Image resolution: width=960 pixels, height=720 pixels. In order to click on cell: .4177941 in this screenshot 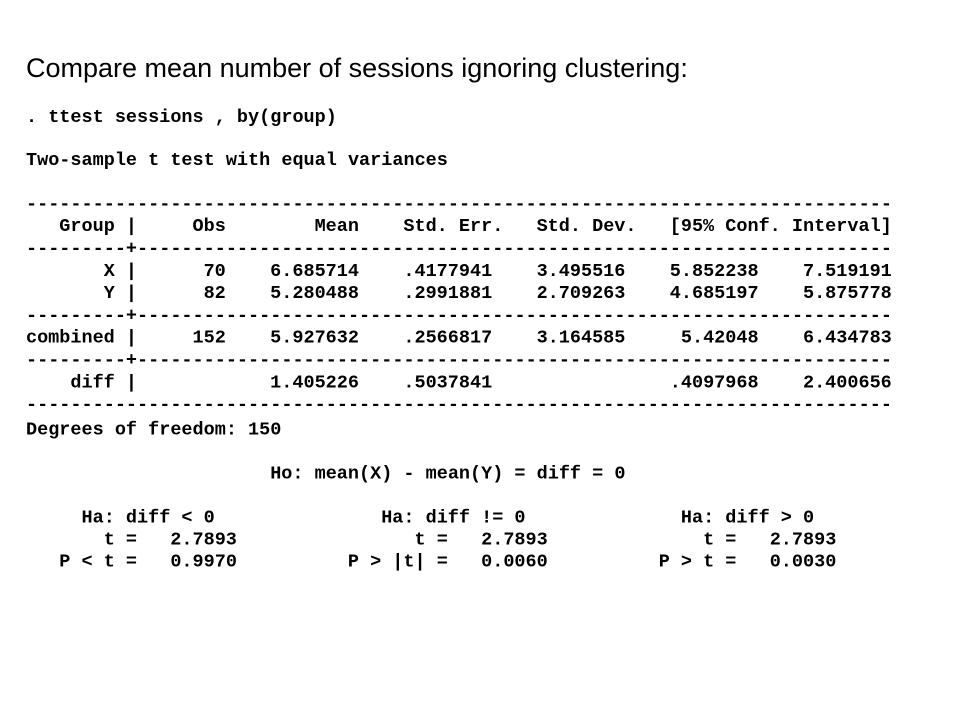, I will do `click(447, 271)`.